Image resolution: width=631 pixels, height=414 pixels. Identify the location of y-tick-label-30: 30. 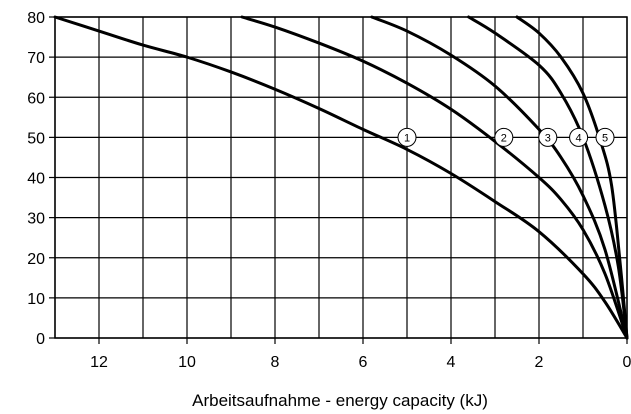
(36, 219).